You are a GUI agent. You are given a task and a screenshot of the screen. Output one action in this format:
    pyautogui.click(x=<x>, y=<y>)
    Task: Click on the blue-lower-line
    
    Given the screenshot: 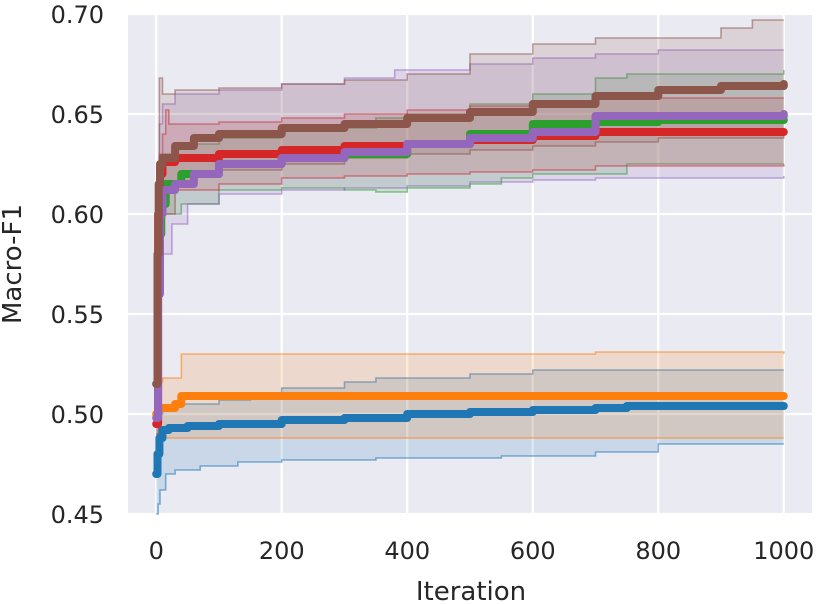 What is the action you would take?
    pyautogui.click(x=470, y=479)
    